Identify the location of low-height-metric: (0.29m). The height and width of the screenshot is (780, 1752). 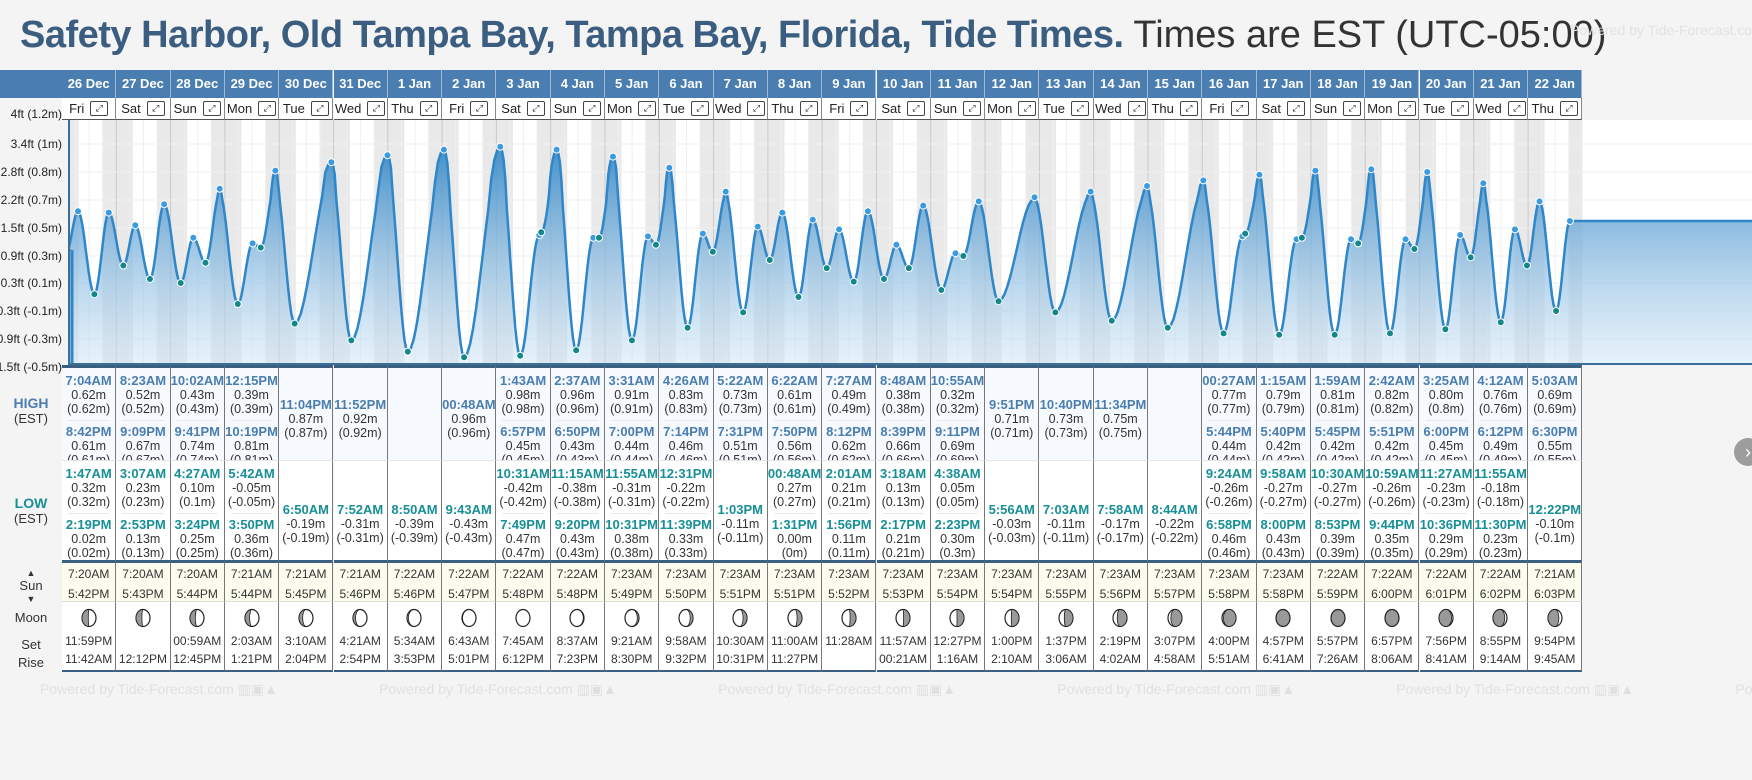
(1446, 553).